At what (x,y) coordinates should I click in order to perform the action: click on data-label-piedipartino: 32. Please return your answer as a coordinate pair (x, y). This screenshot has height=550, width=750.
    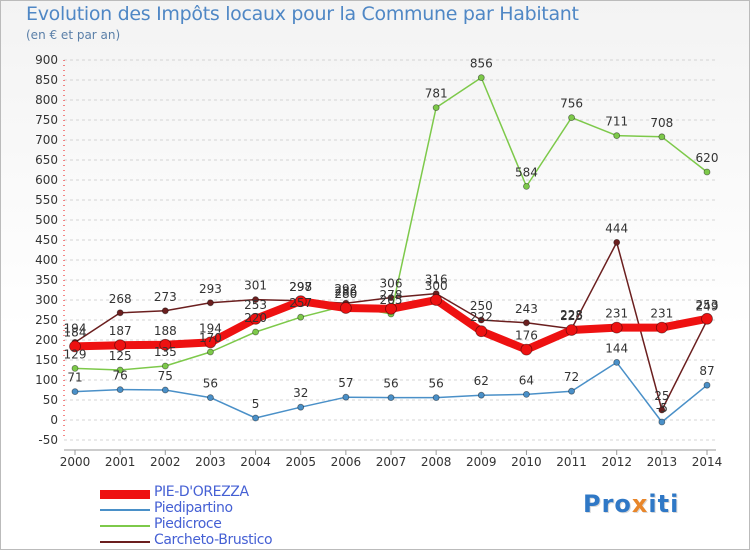
    Looking at the image, I should click on (300, 393).